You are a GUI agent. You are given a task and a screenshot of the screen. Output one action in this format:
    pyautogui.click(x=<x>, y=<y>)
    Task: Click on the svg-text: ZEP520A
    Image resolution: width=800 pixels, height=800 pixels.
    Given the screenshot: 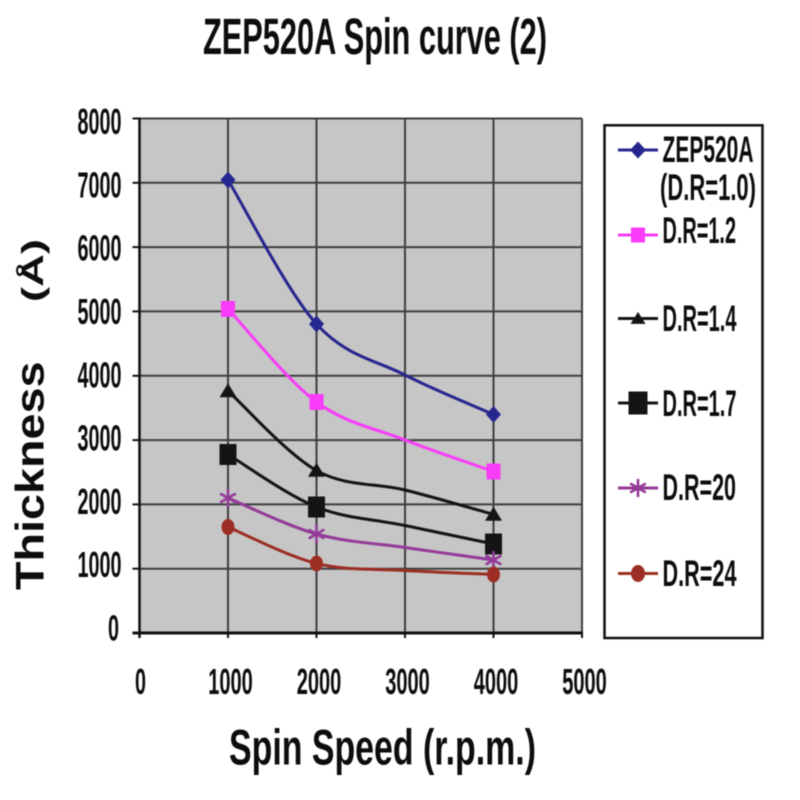 What is the action you would take?
    pyautogui.click(x=708, y=149)
    